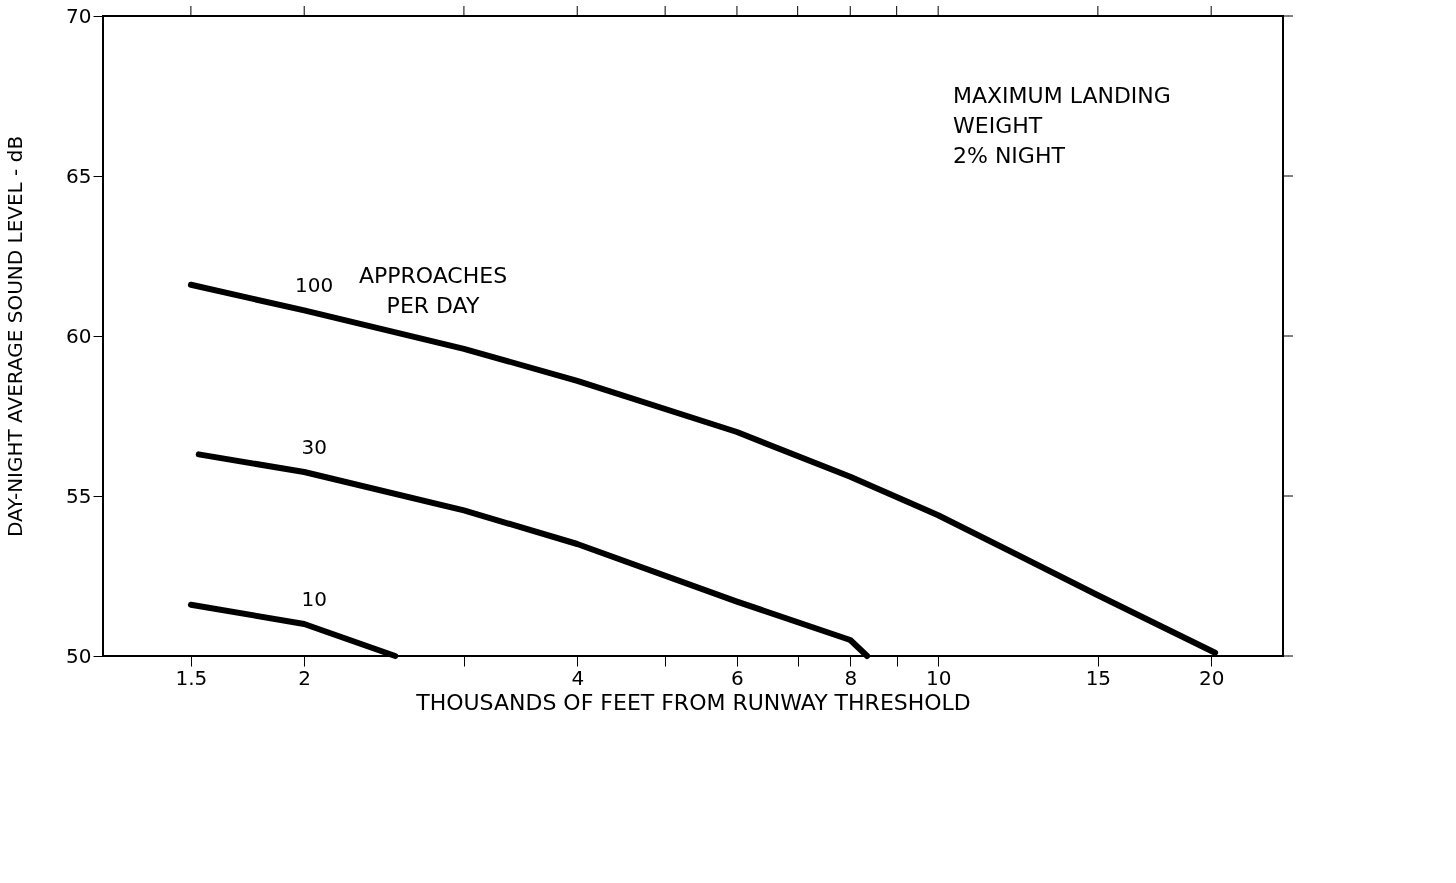  What do you see at coordinates (693, 702) in the screenshot?
I see `x-axis-title: THOUSANDS OF FEET FROM RUNWAY THRESHOLD` at bounding box center [693, 702].